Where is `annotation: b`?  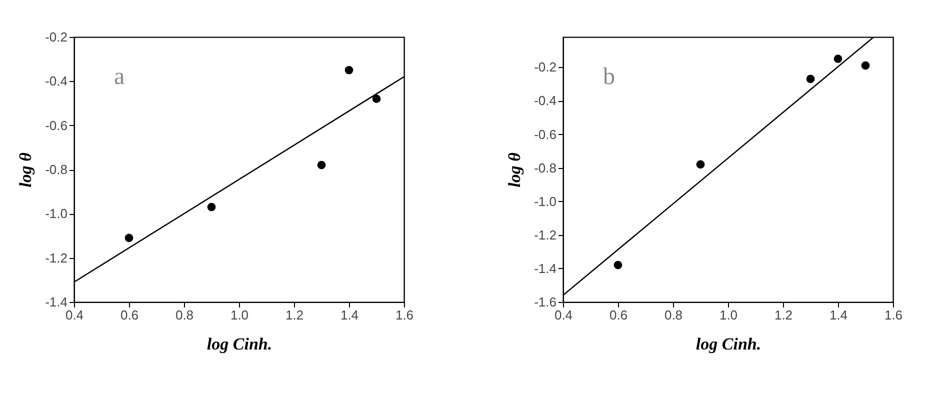 annotation: b is located at coordinates (609, 77).